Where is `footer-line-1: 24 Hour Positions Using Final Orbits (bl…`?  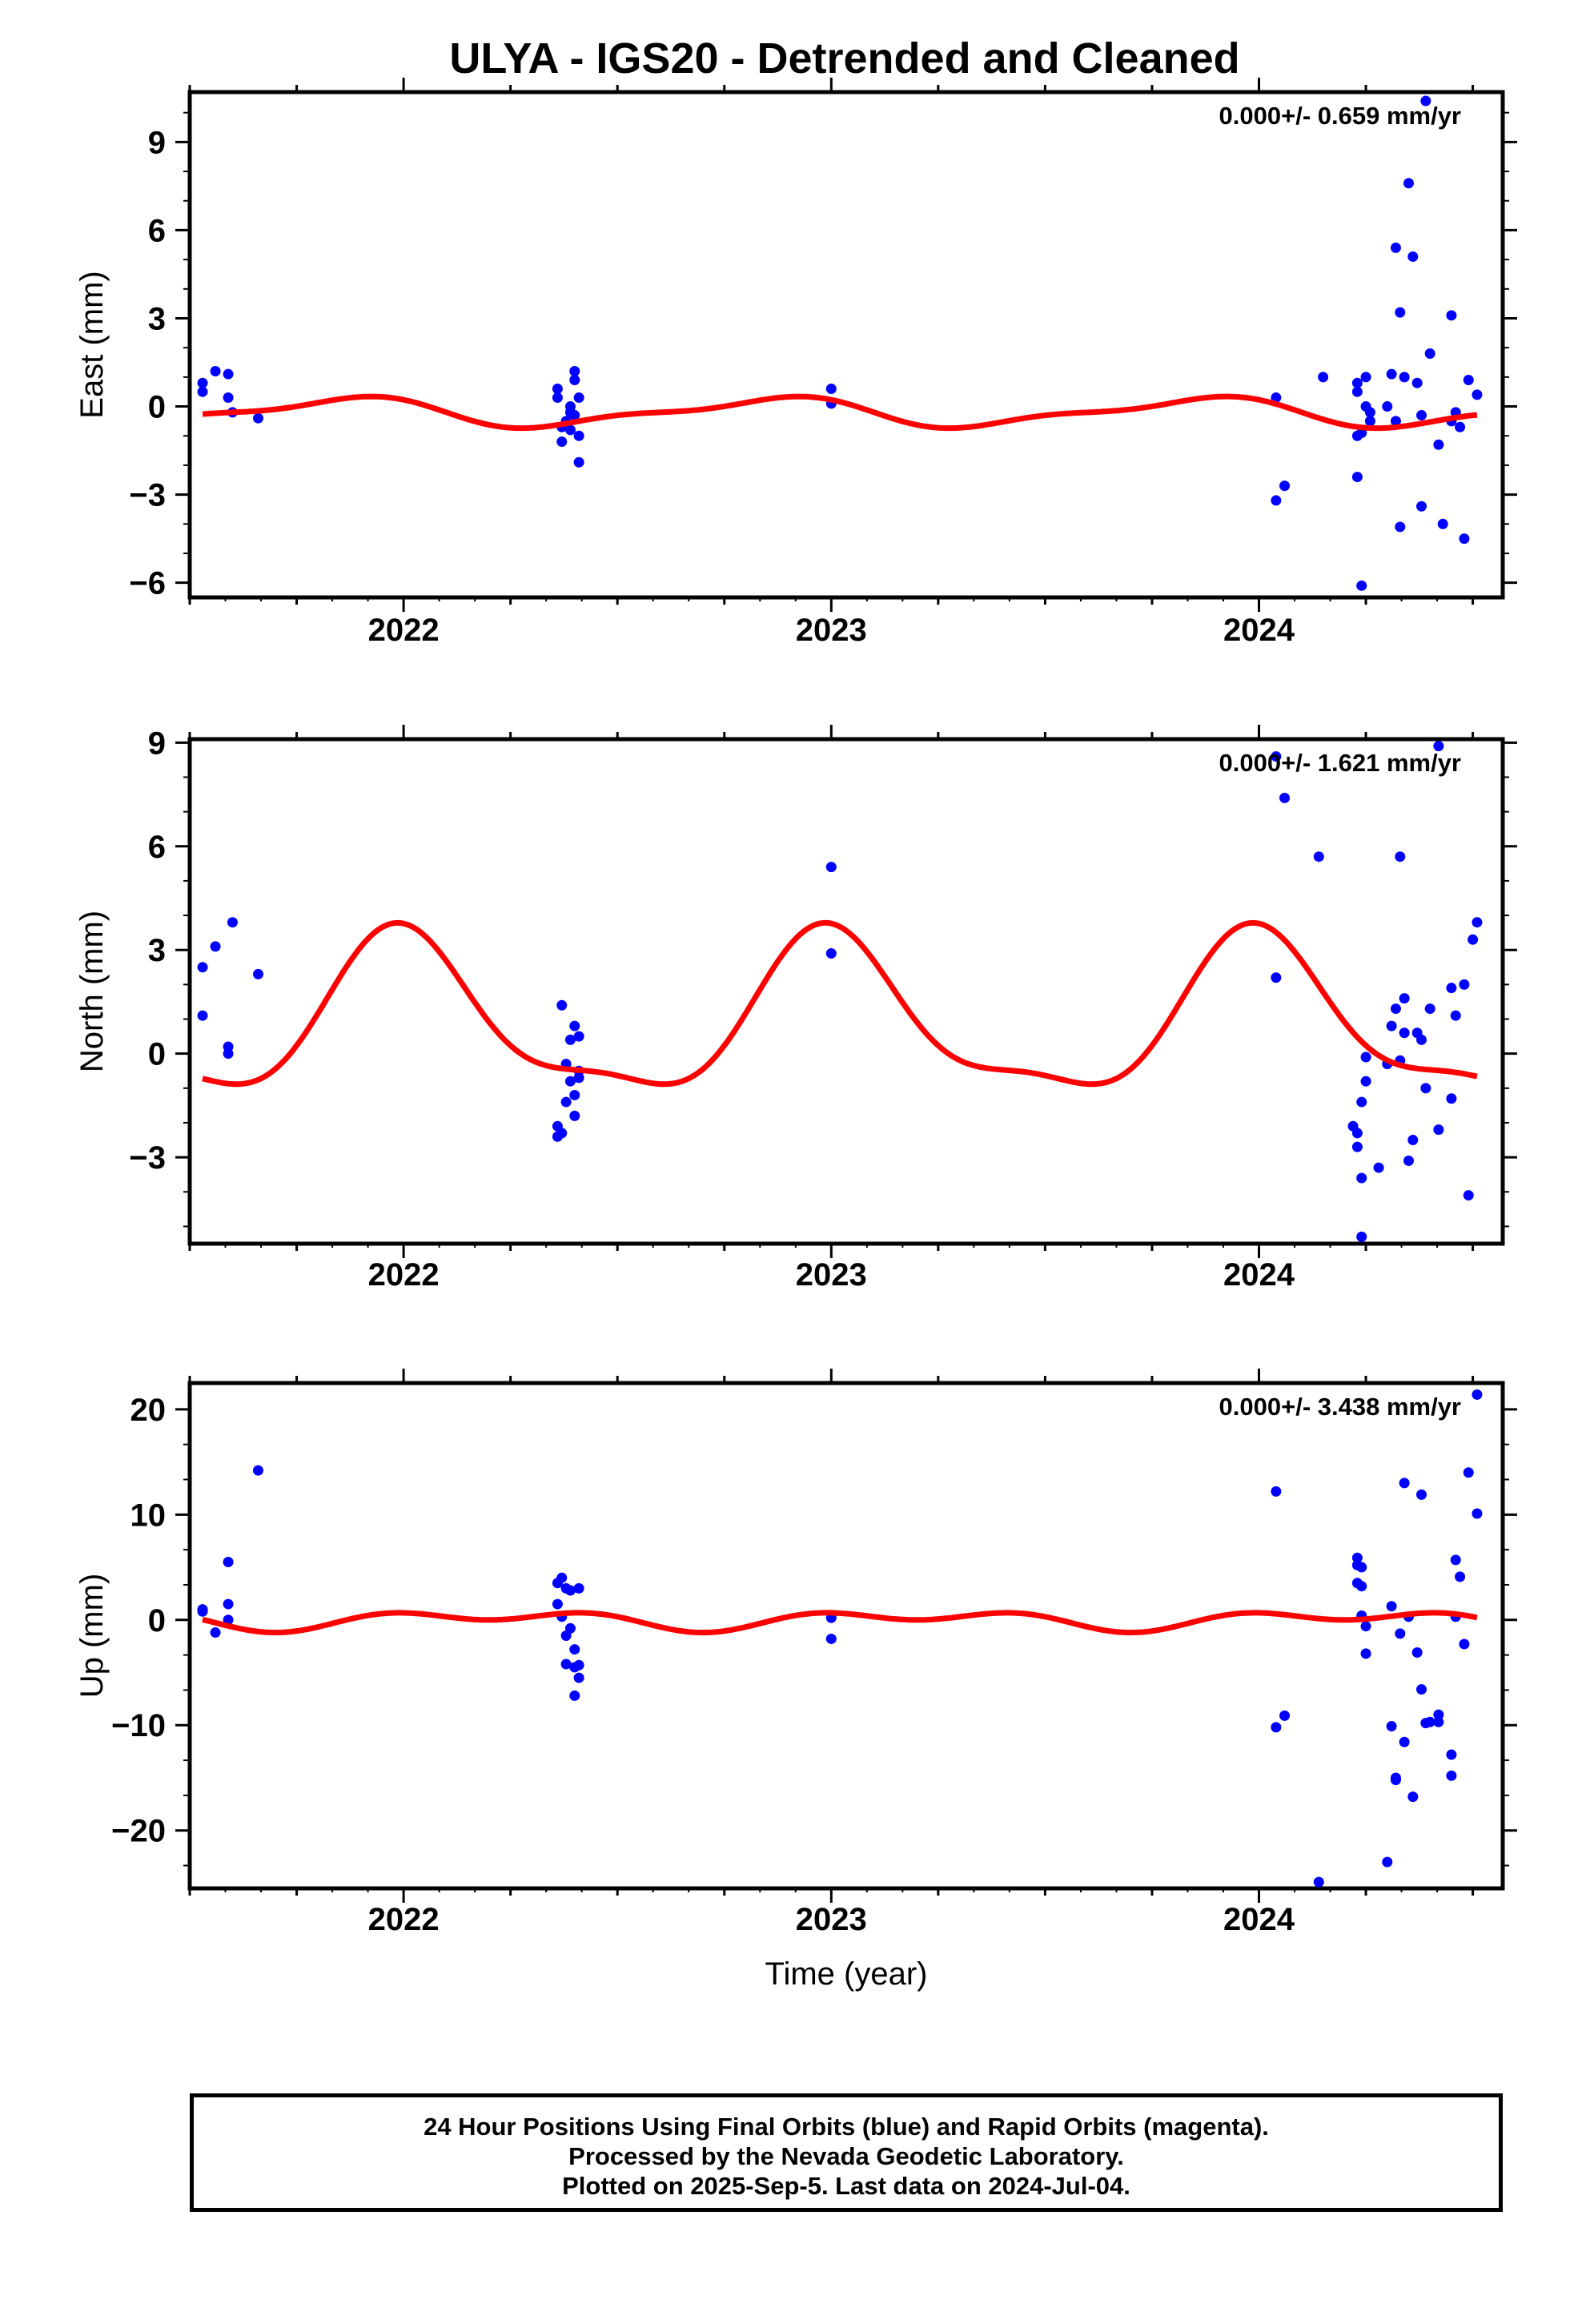
footer-line-1: 24 Hour Positions Using Final Orbits (bl… is located at coordinates (847, 2127).